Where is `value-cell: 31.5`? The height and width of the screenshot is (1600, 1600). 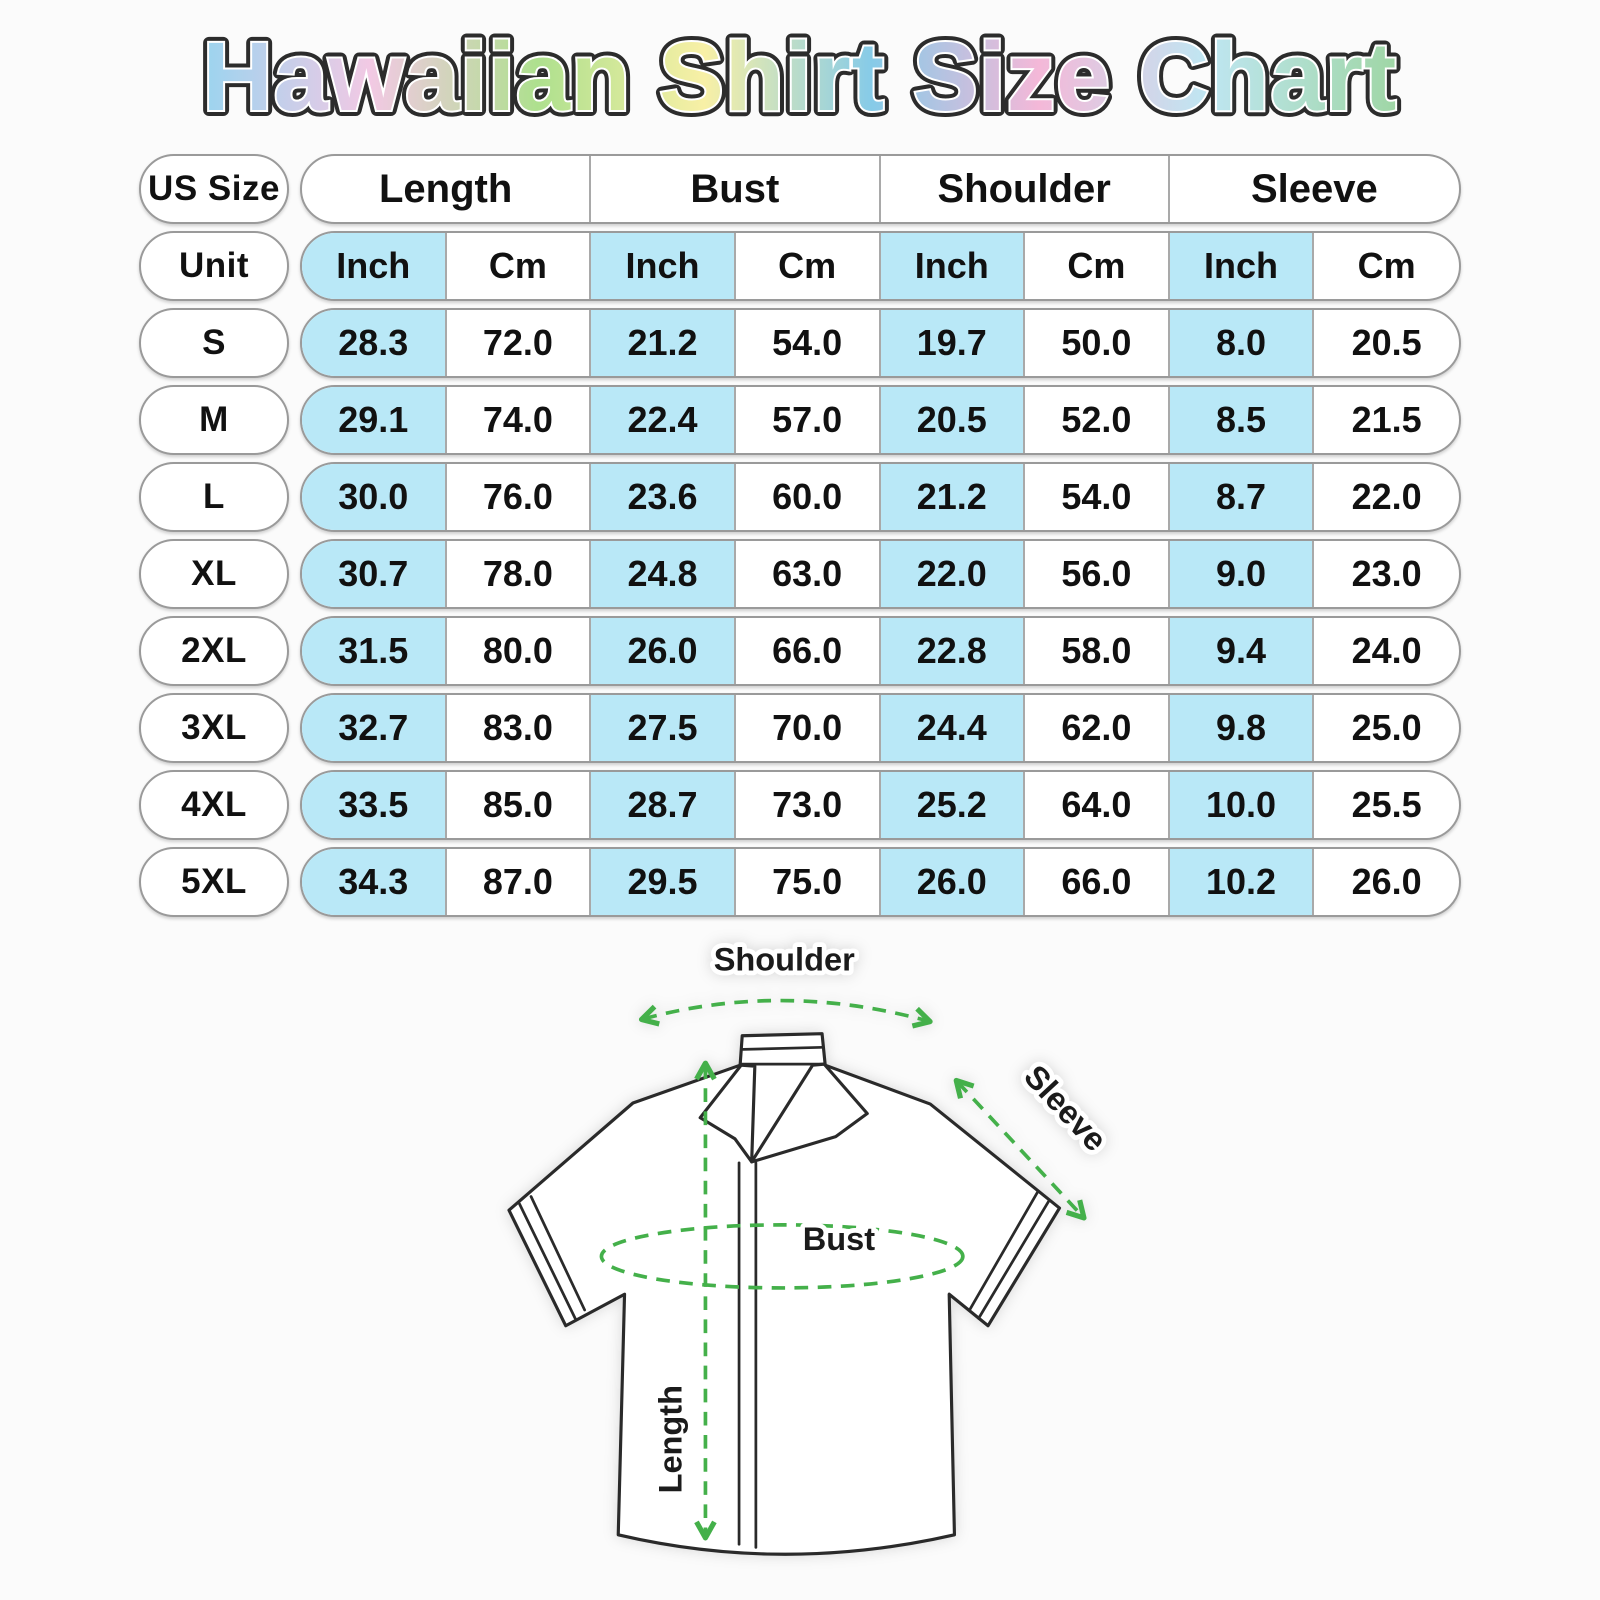
value-cell: 31.5 is located at coordinates (374, 651).